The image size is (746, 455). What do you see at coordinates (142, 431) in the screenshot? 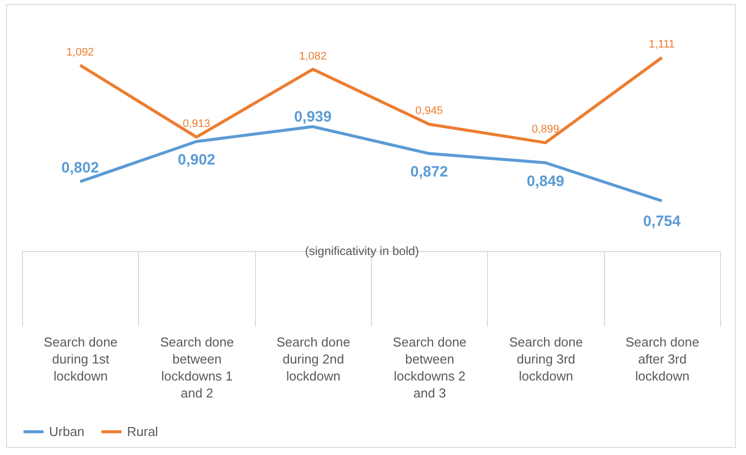
I see `legend-label: Rural` at bounding box center [142, 431].